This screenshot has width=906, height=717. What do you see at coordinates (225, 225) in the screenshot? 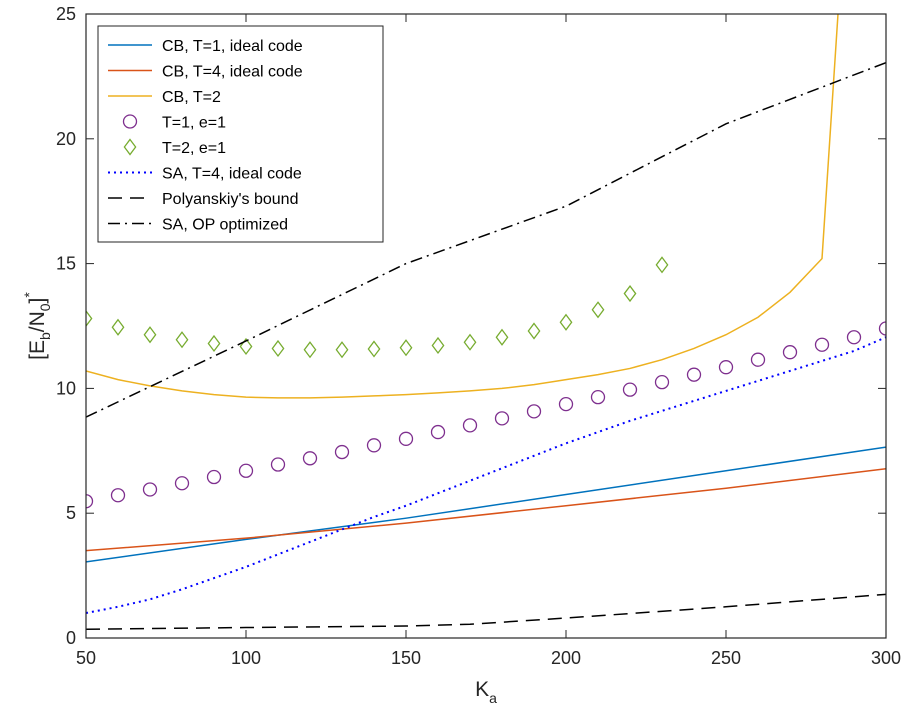
I see `legend-label: SA, OP optimized` at bounding box center [225, 225].